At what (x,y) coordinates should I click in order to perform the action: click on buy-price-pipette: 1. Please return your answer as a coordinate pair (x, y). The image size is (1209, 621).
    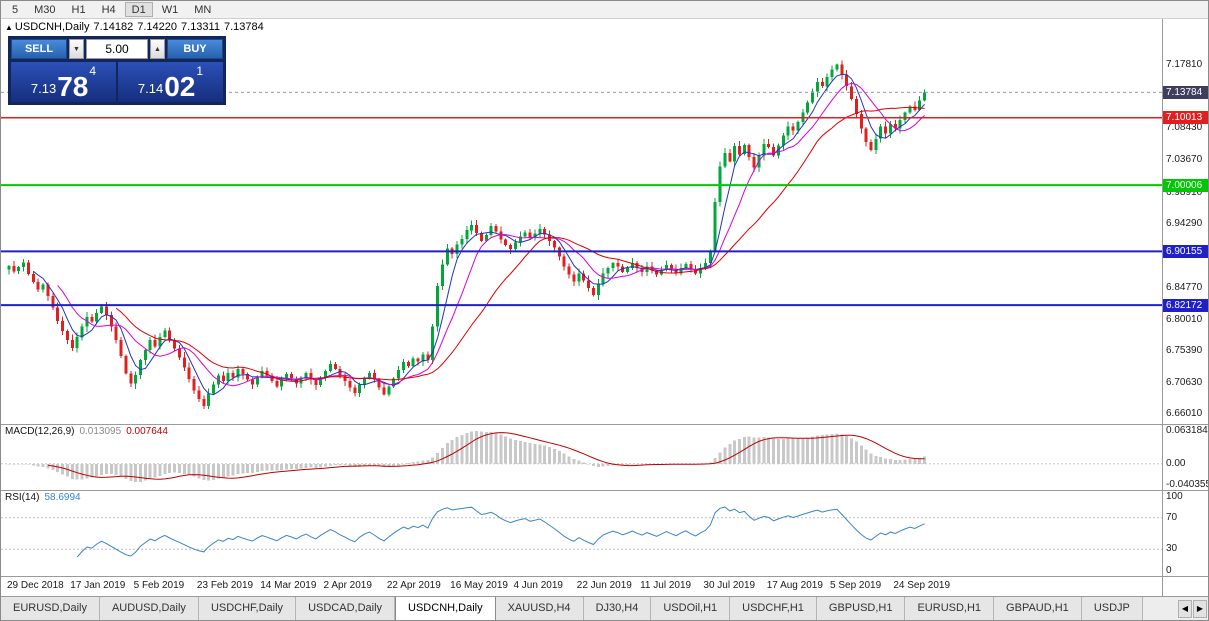
    Looking at the image, I should click on (200, 71).